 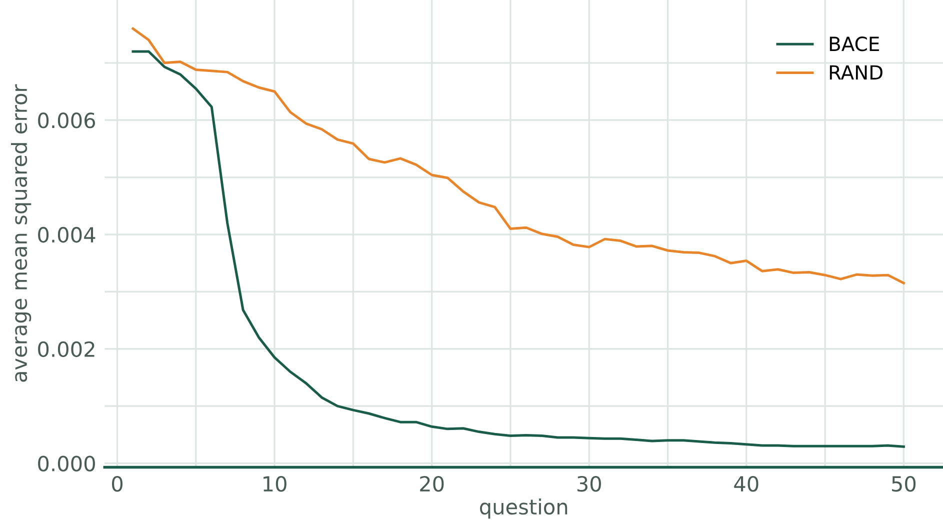 I want to click on x-tick-label: 10, so click(x=275, y=484).